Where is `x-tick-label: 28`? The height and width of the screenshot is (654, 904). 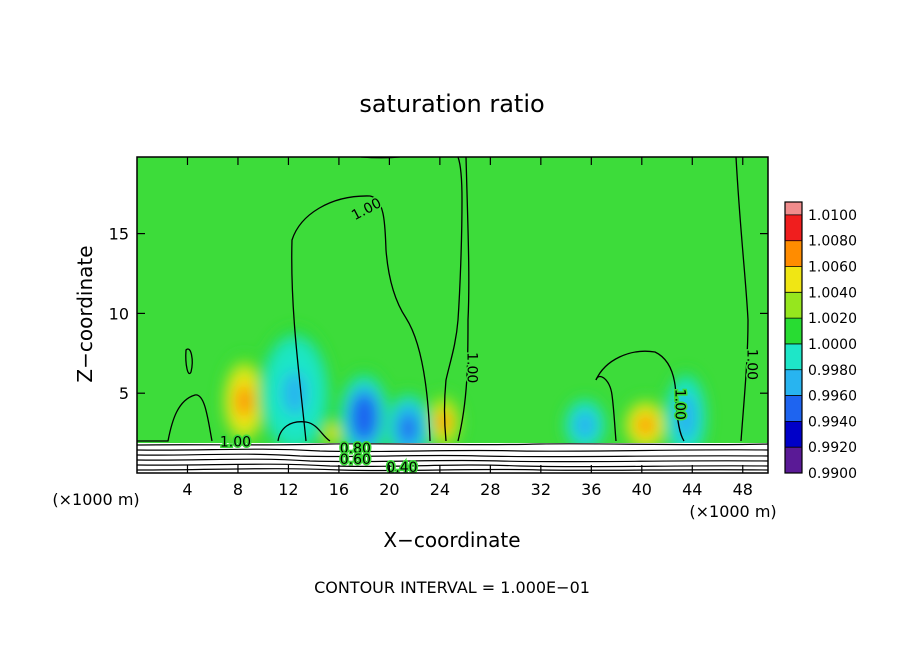 x-tick-label: 28 is located at coordinates (490, 489).